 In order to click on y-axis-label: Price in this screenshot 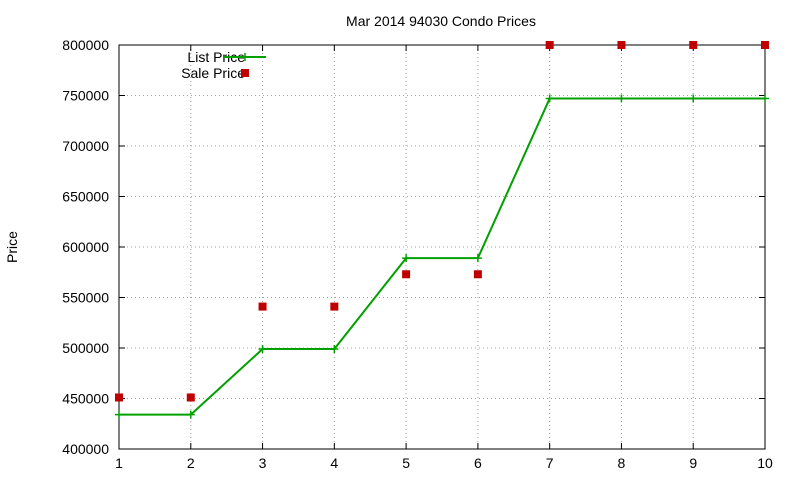, I will do `click(12, 247)`.